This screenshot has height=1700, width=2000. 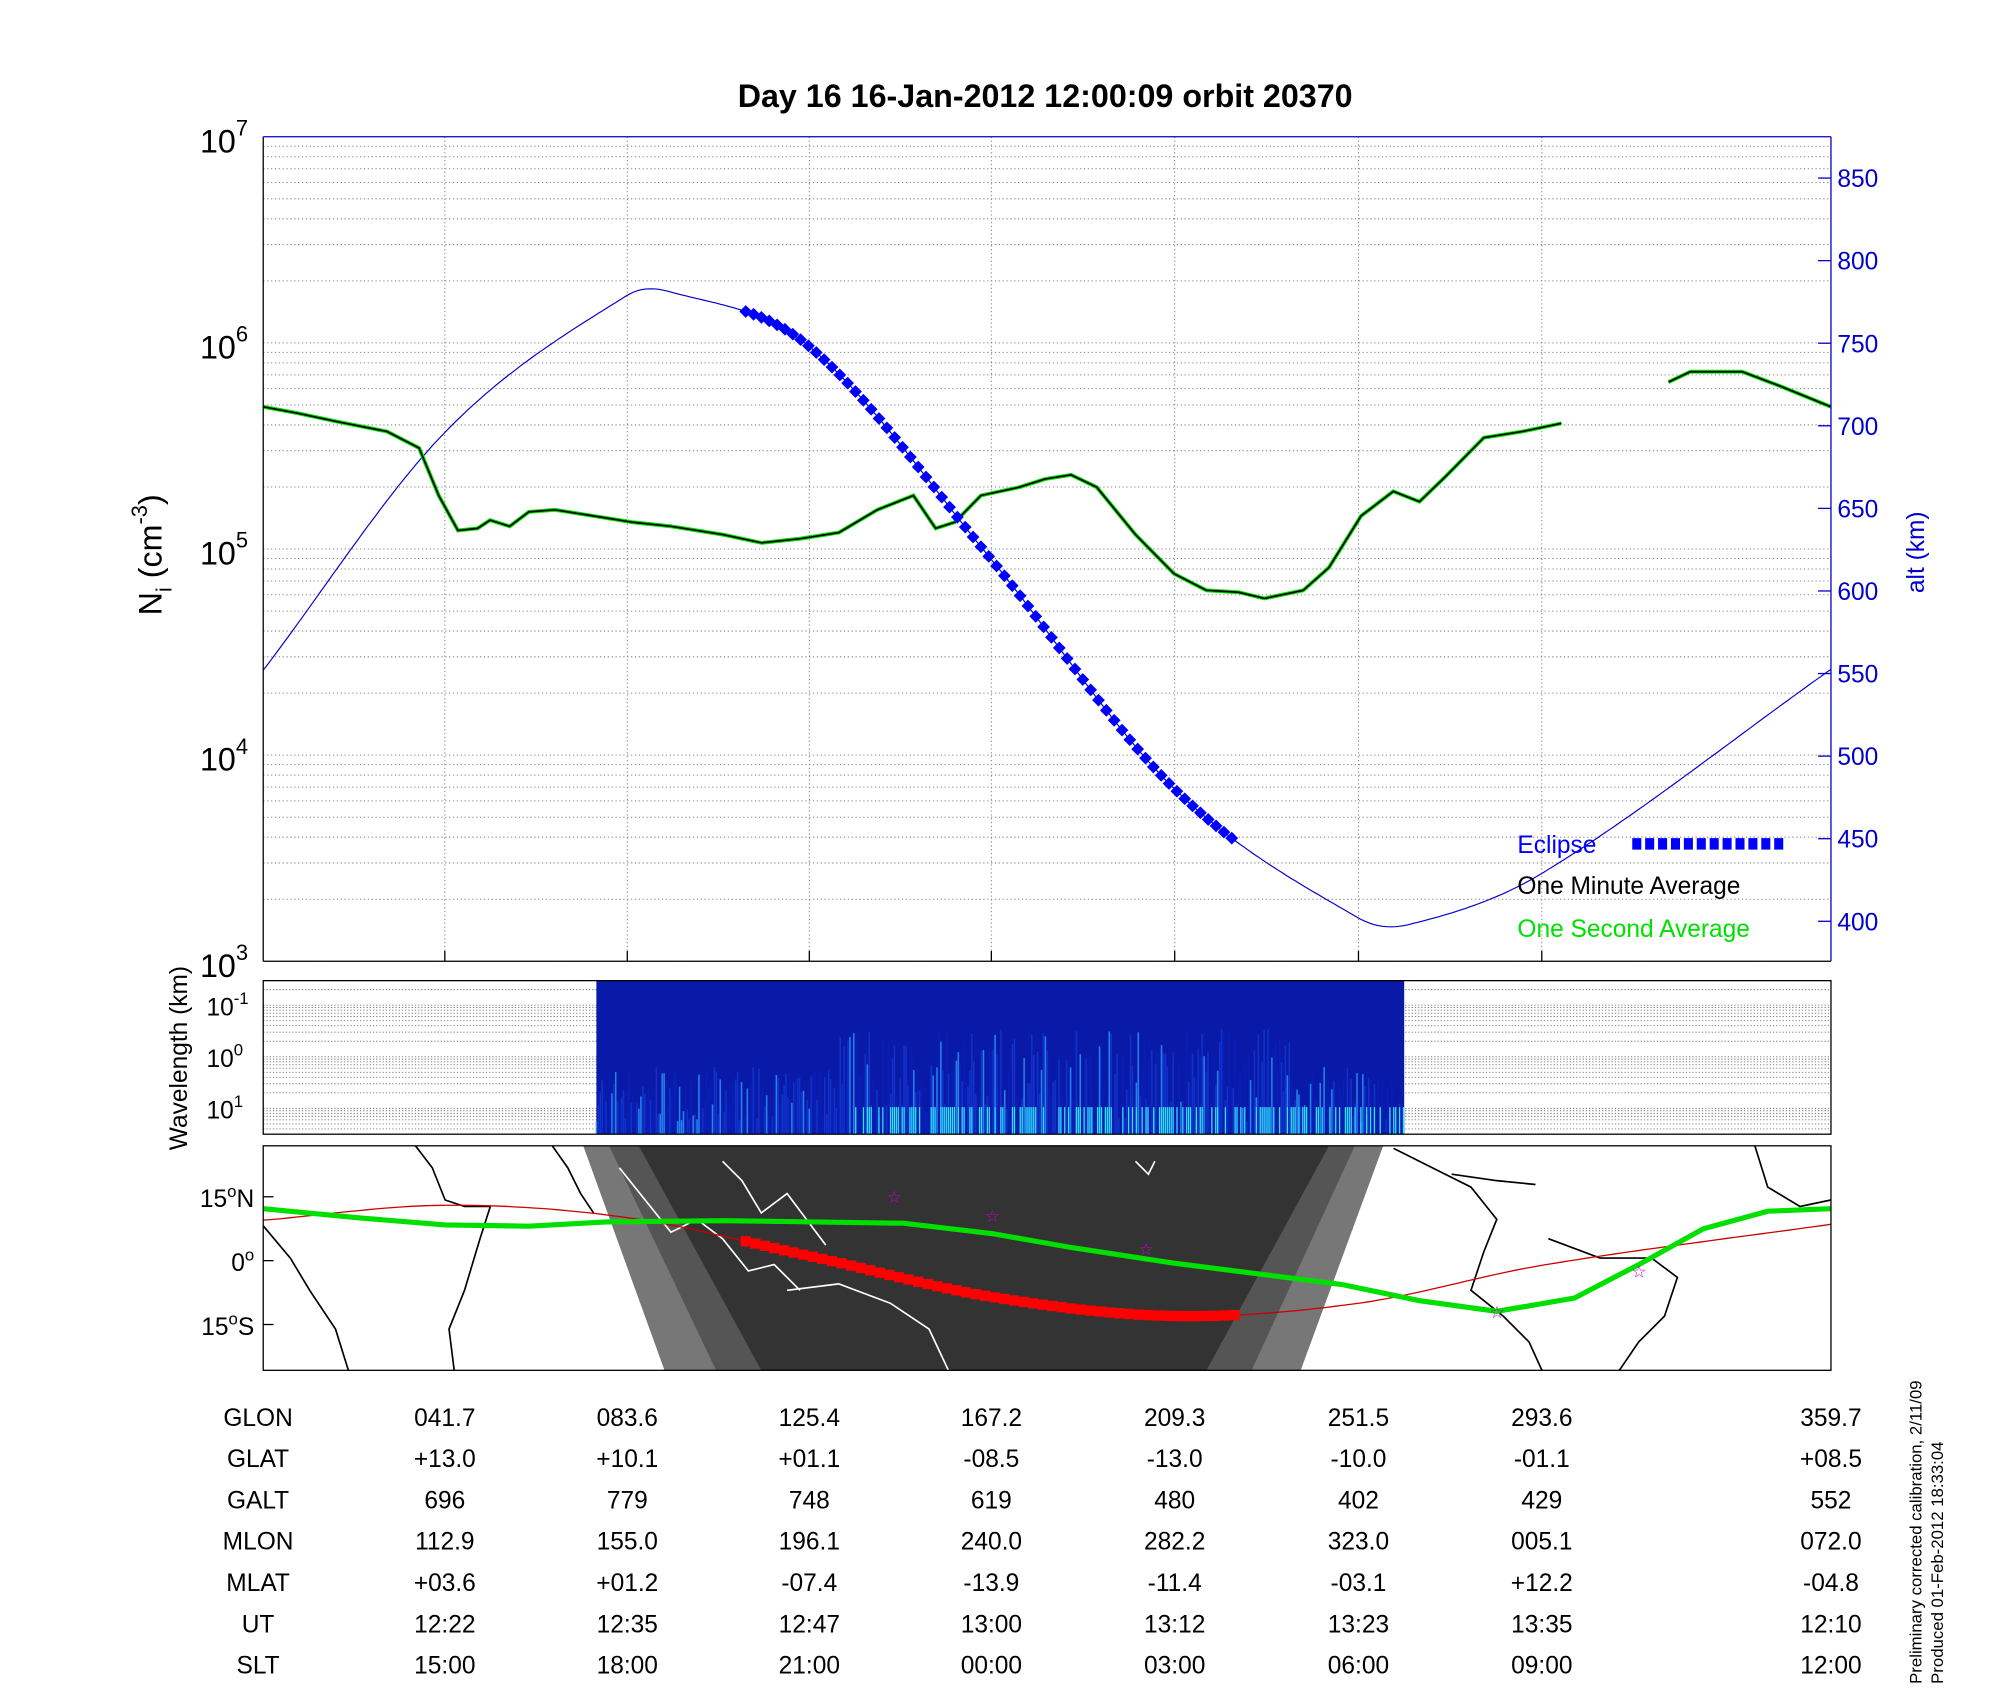 What do you see at coordinates (1830, 1542) in the screenshot?
I see `table-cell: 072.0` at bounding box center [1830, 1542].